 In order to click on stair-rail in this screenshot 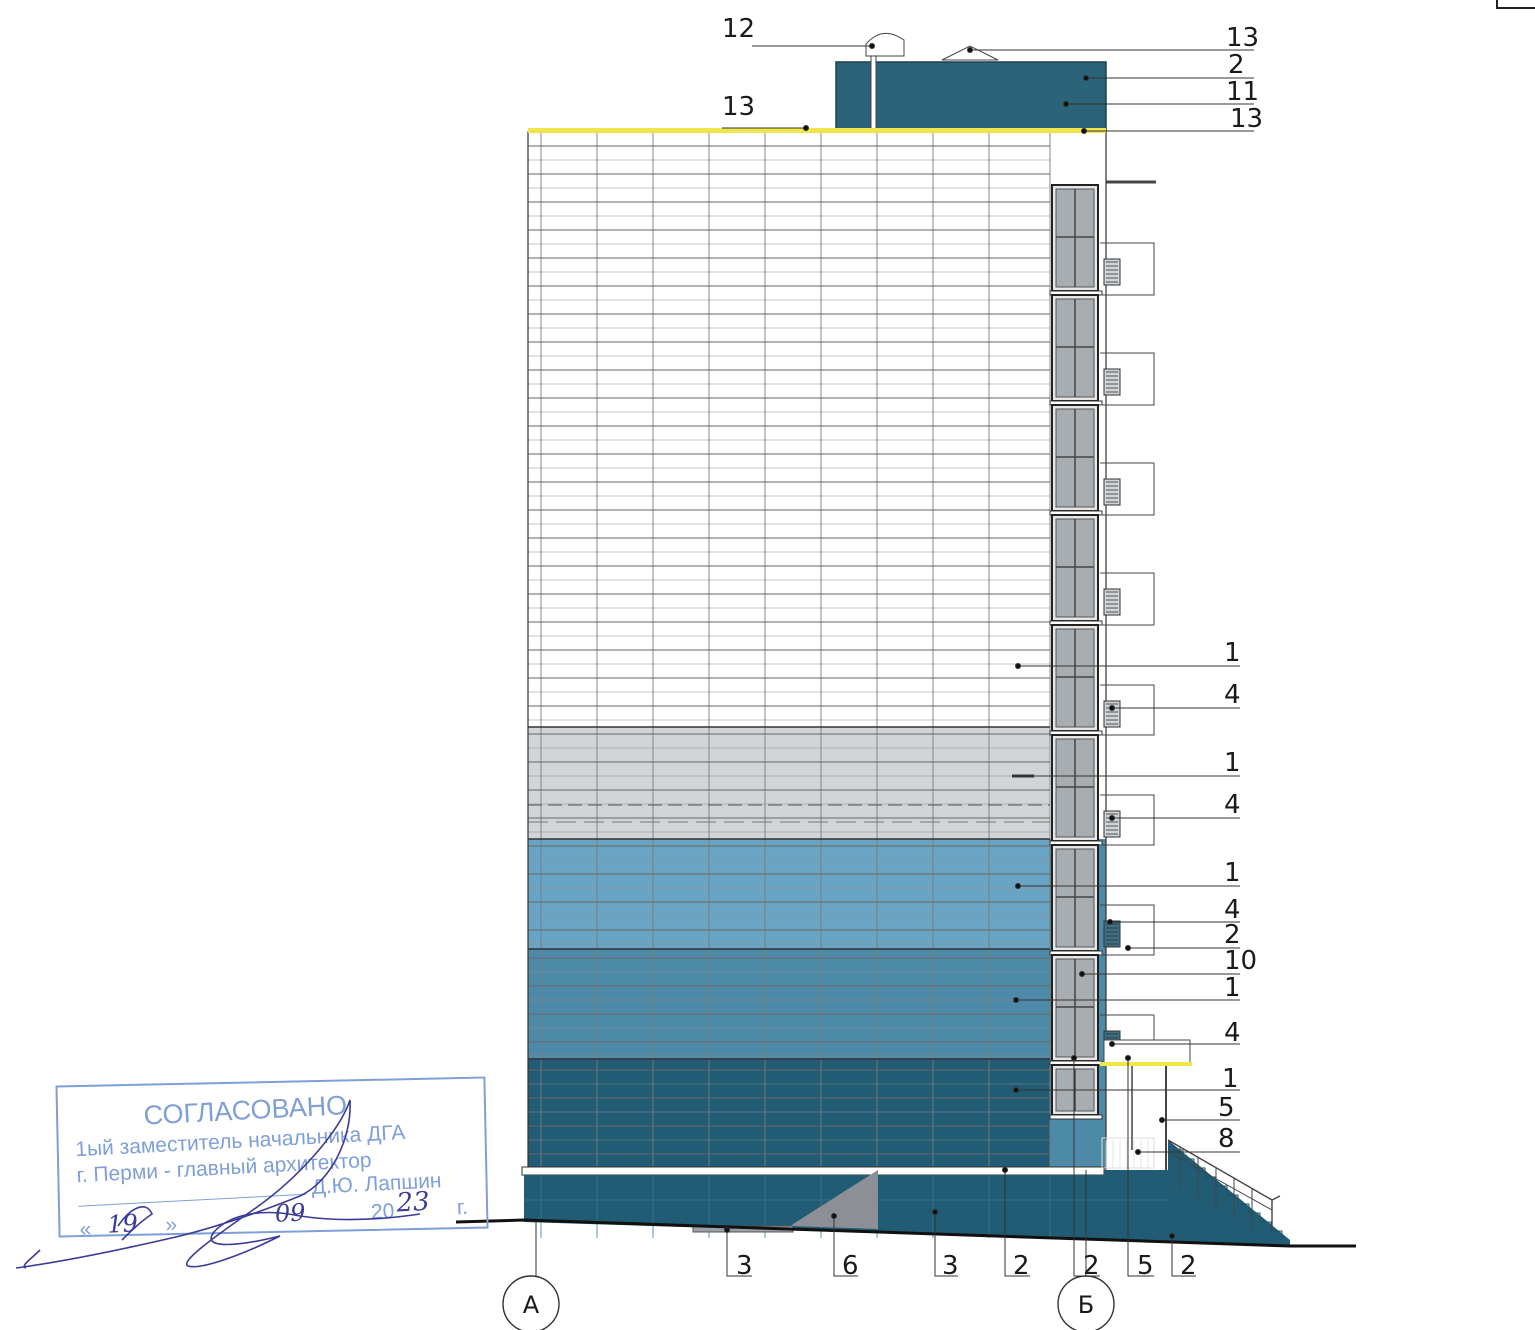, I will do `click(1220, 1181)`.